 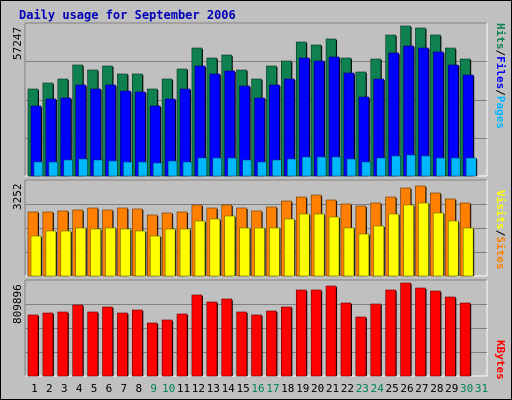 What do you see at coordinates (34, 388) in the screenshot?
I see `day-label-1: 1` at bounding box center [34, 388].